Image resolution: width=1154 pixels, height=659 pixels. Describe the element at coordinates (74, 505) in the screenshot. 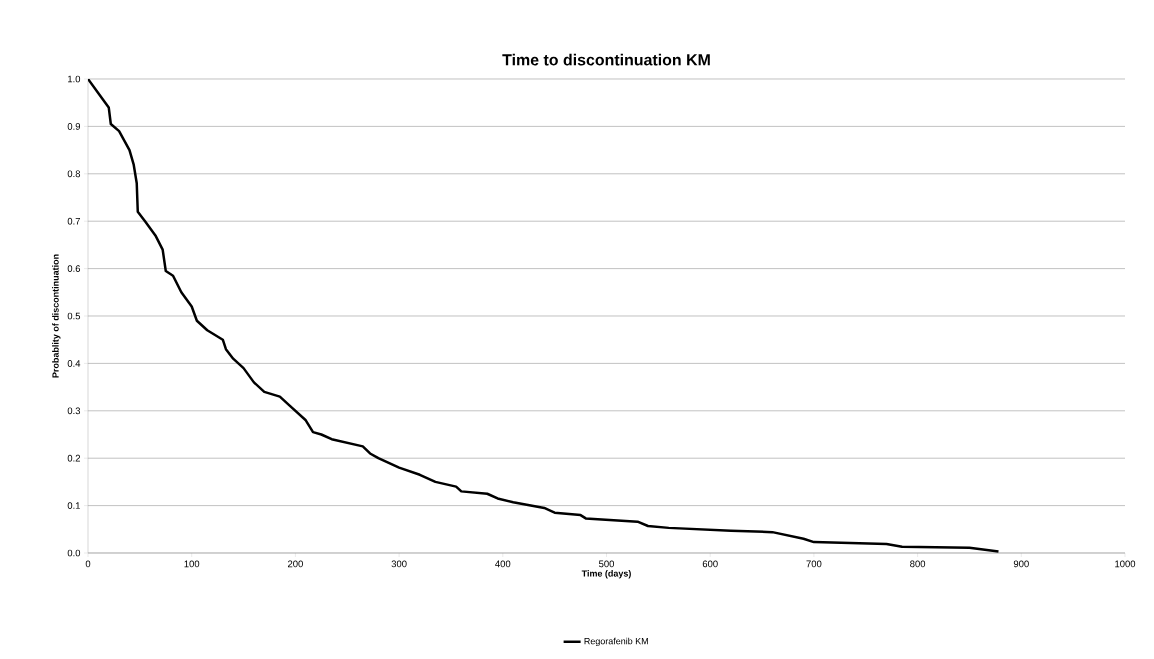

I see `y-tick-label: 0.1` at that location.